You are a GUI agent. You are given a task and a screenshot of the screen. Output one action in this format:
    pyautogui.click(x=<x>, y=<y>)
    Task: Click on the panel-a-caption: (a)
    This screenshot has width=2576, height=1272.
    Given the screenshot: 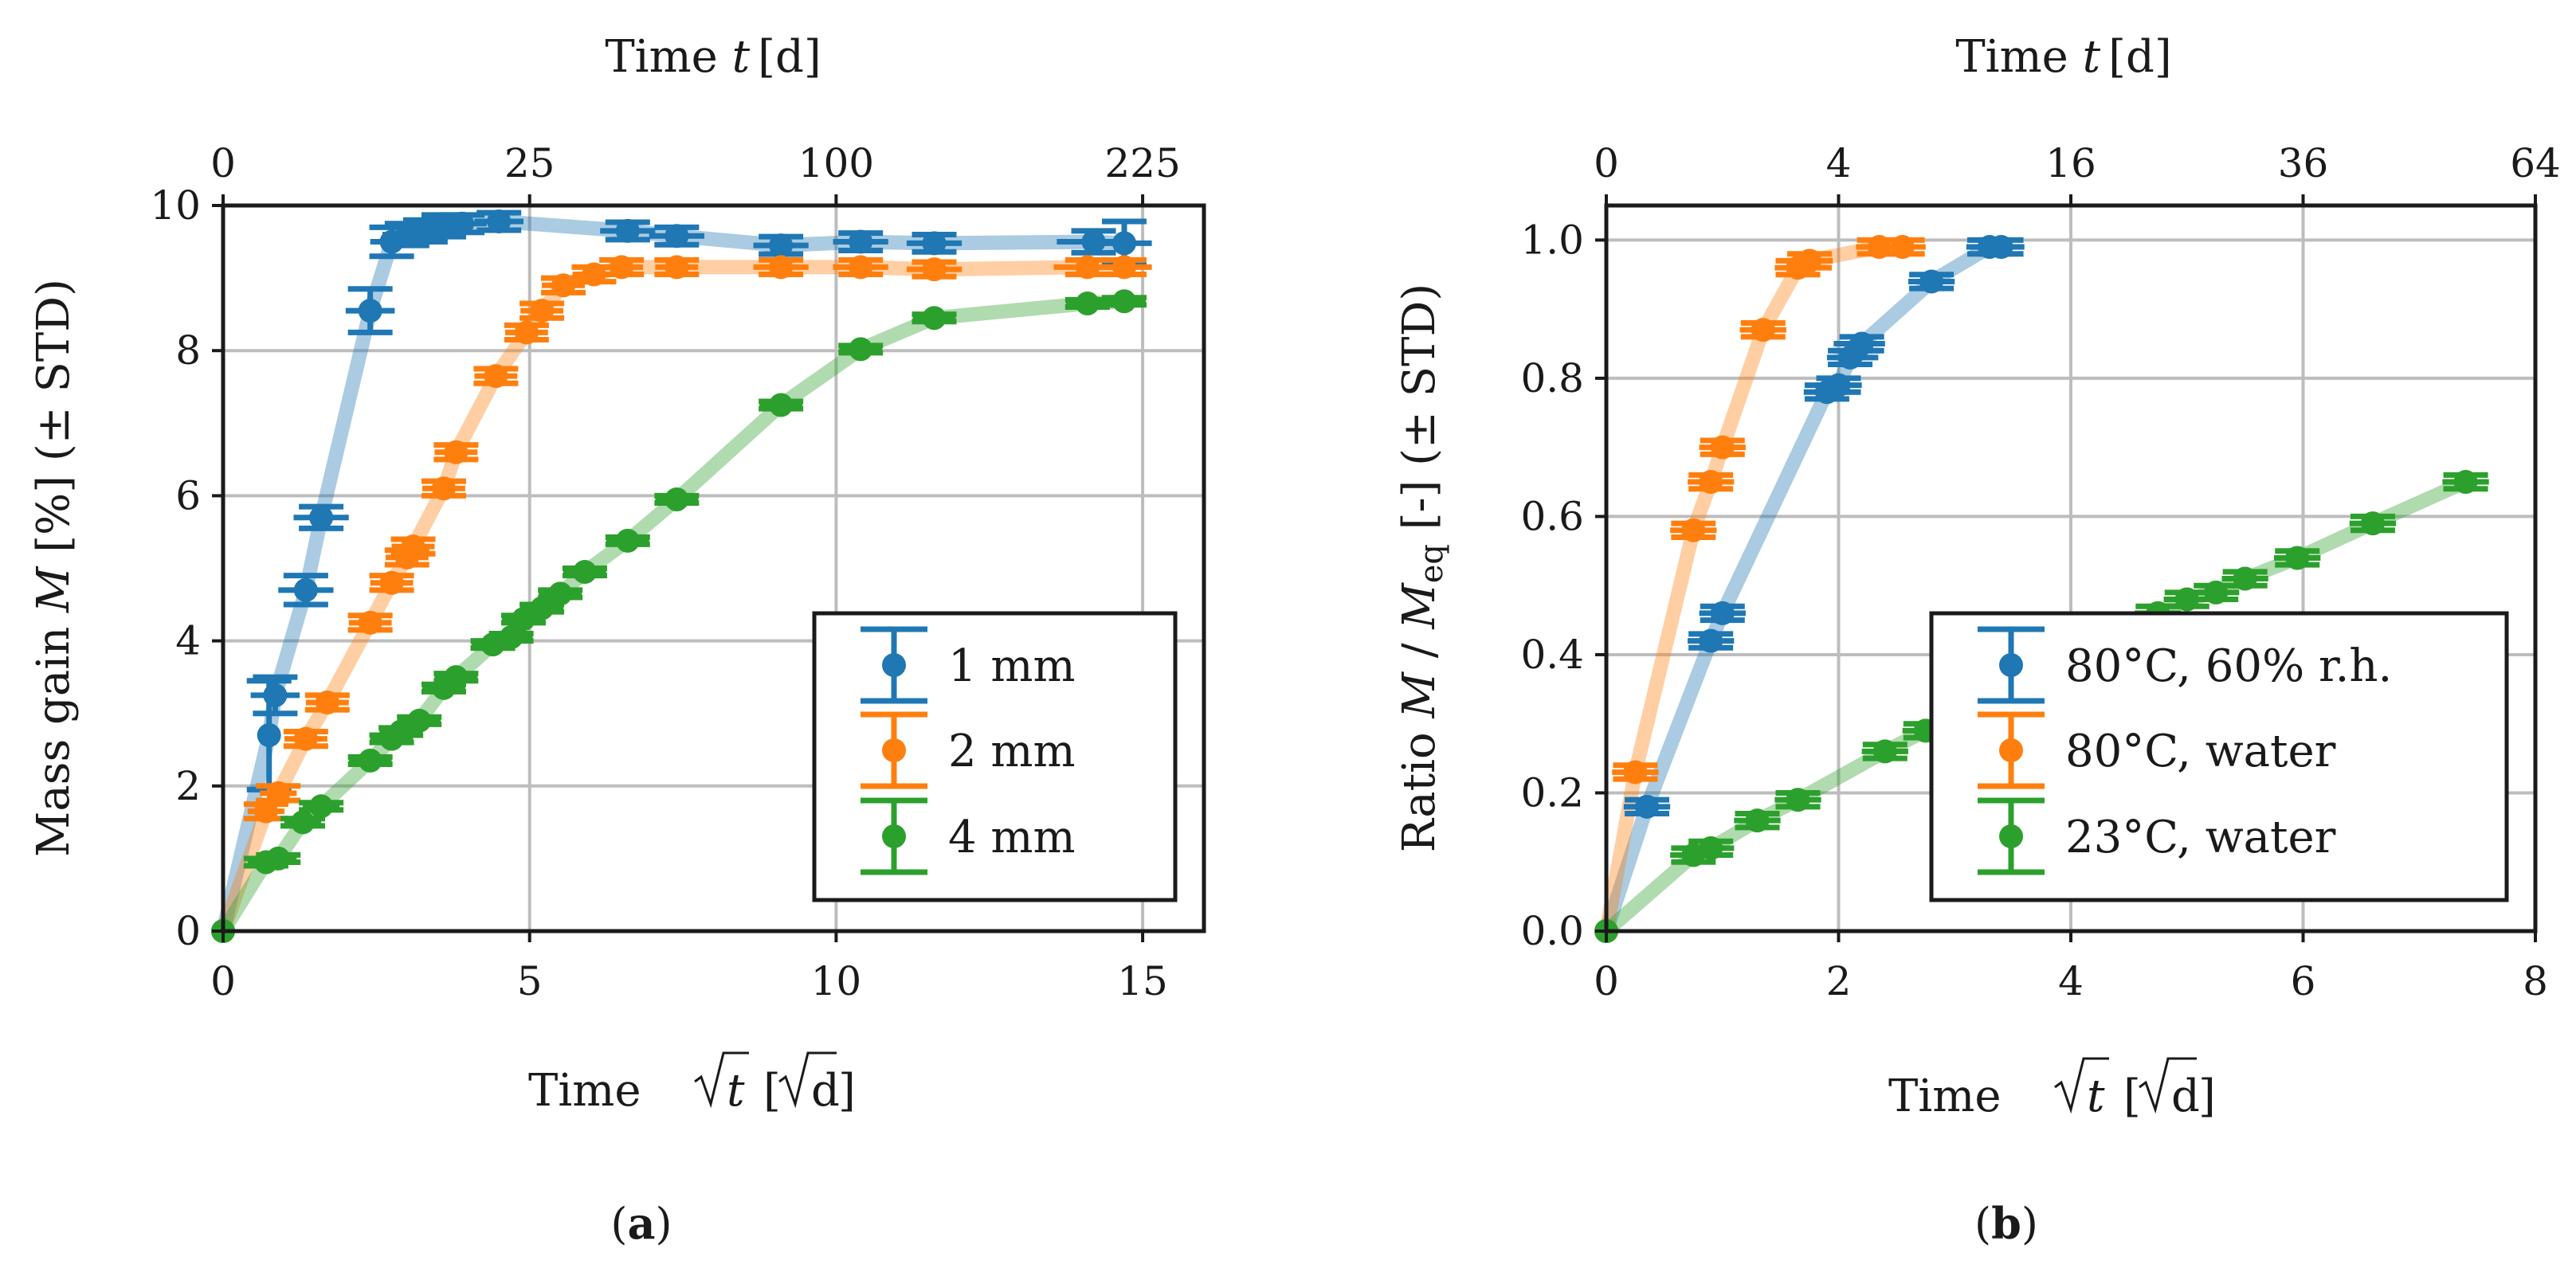 What is the action you would take?
    pyautogui.click(x=641, y=1224)
    